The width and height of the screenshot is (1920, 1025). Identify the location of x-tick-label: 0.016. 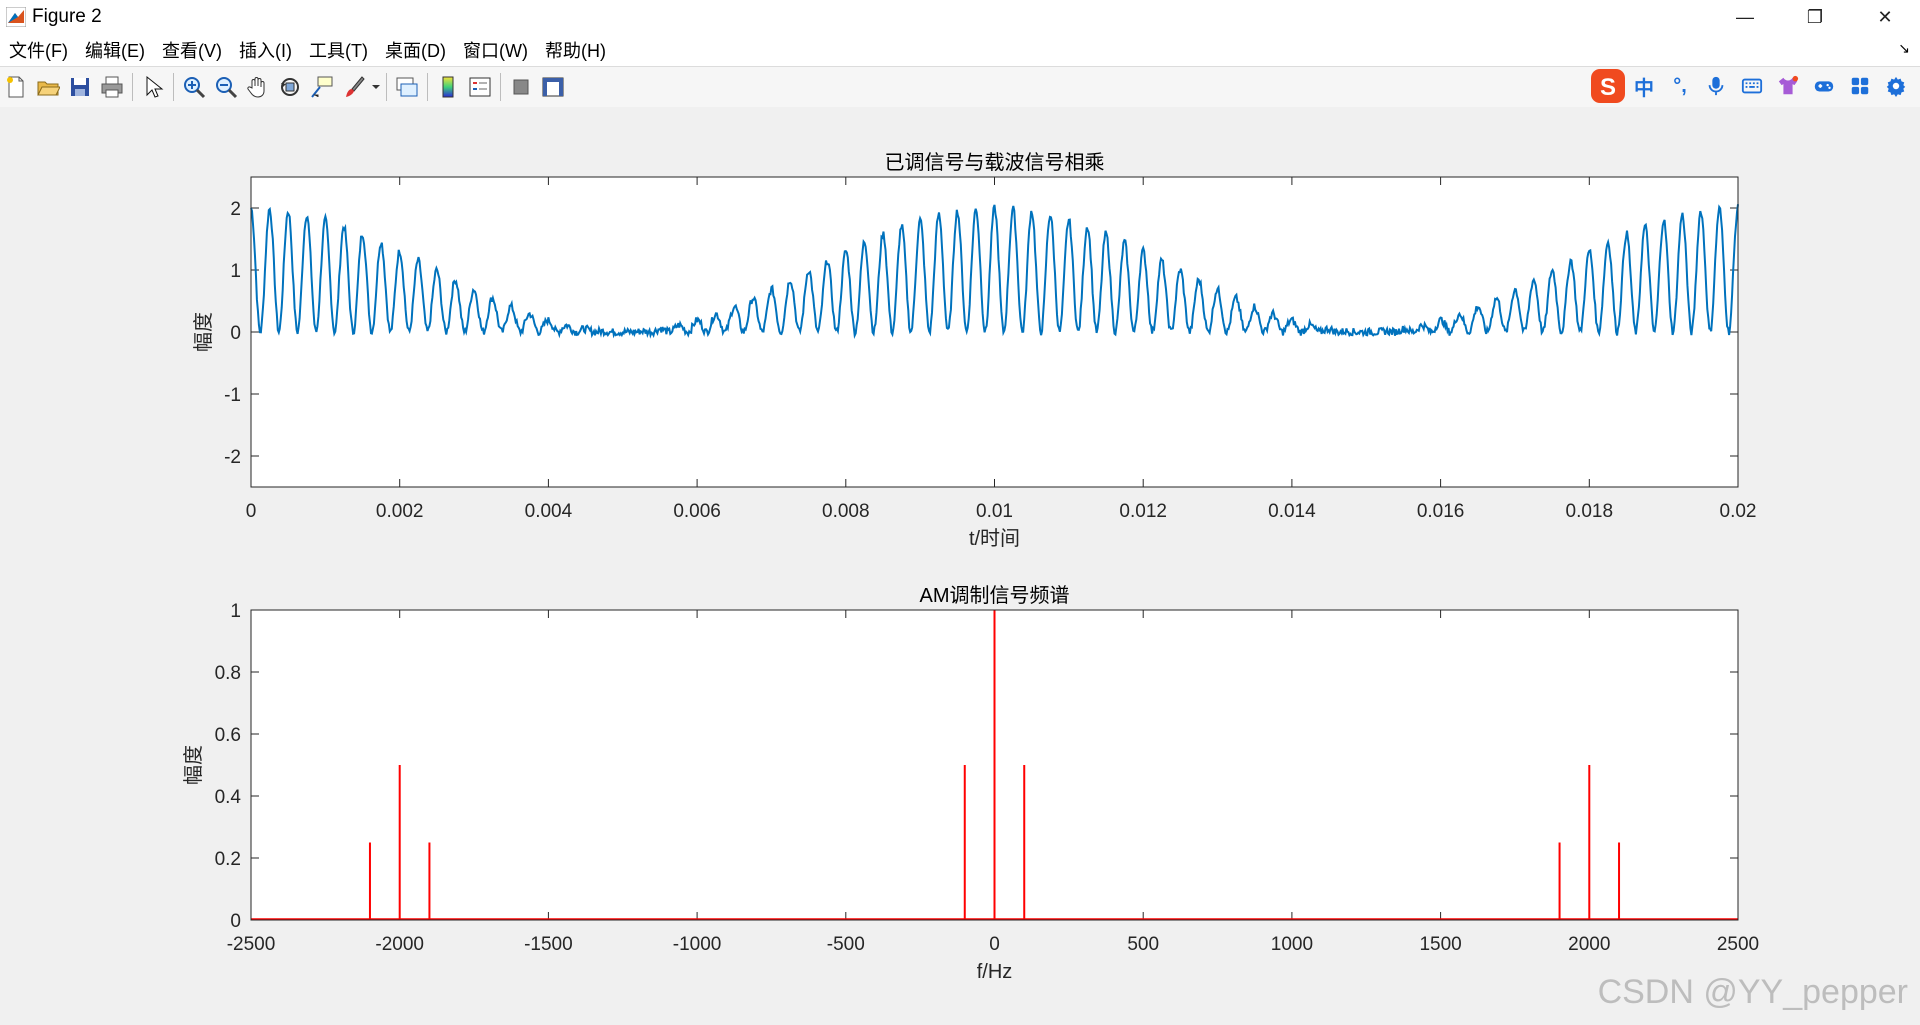
(1441, 511).